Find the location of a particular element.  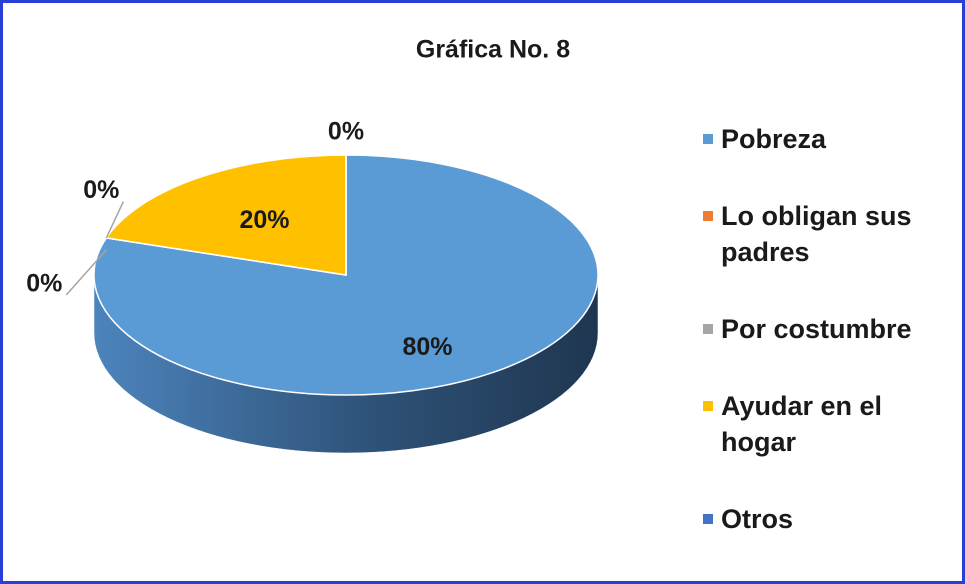

data-label: 20% is located at coordinates (265, 220).